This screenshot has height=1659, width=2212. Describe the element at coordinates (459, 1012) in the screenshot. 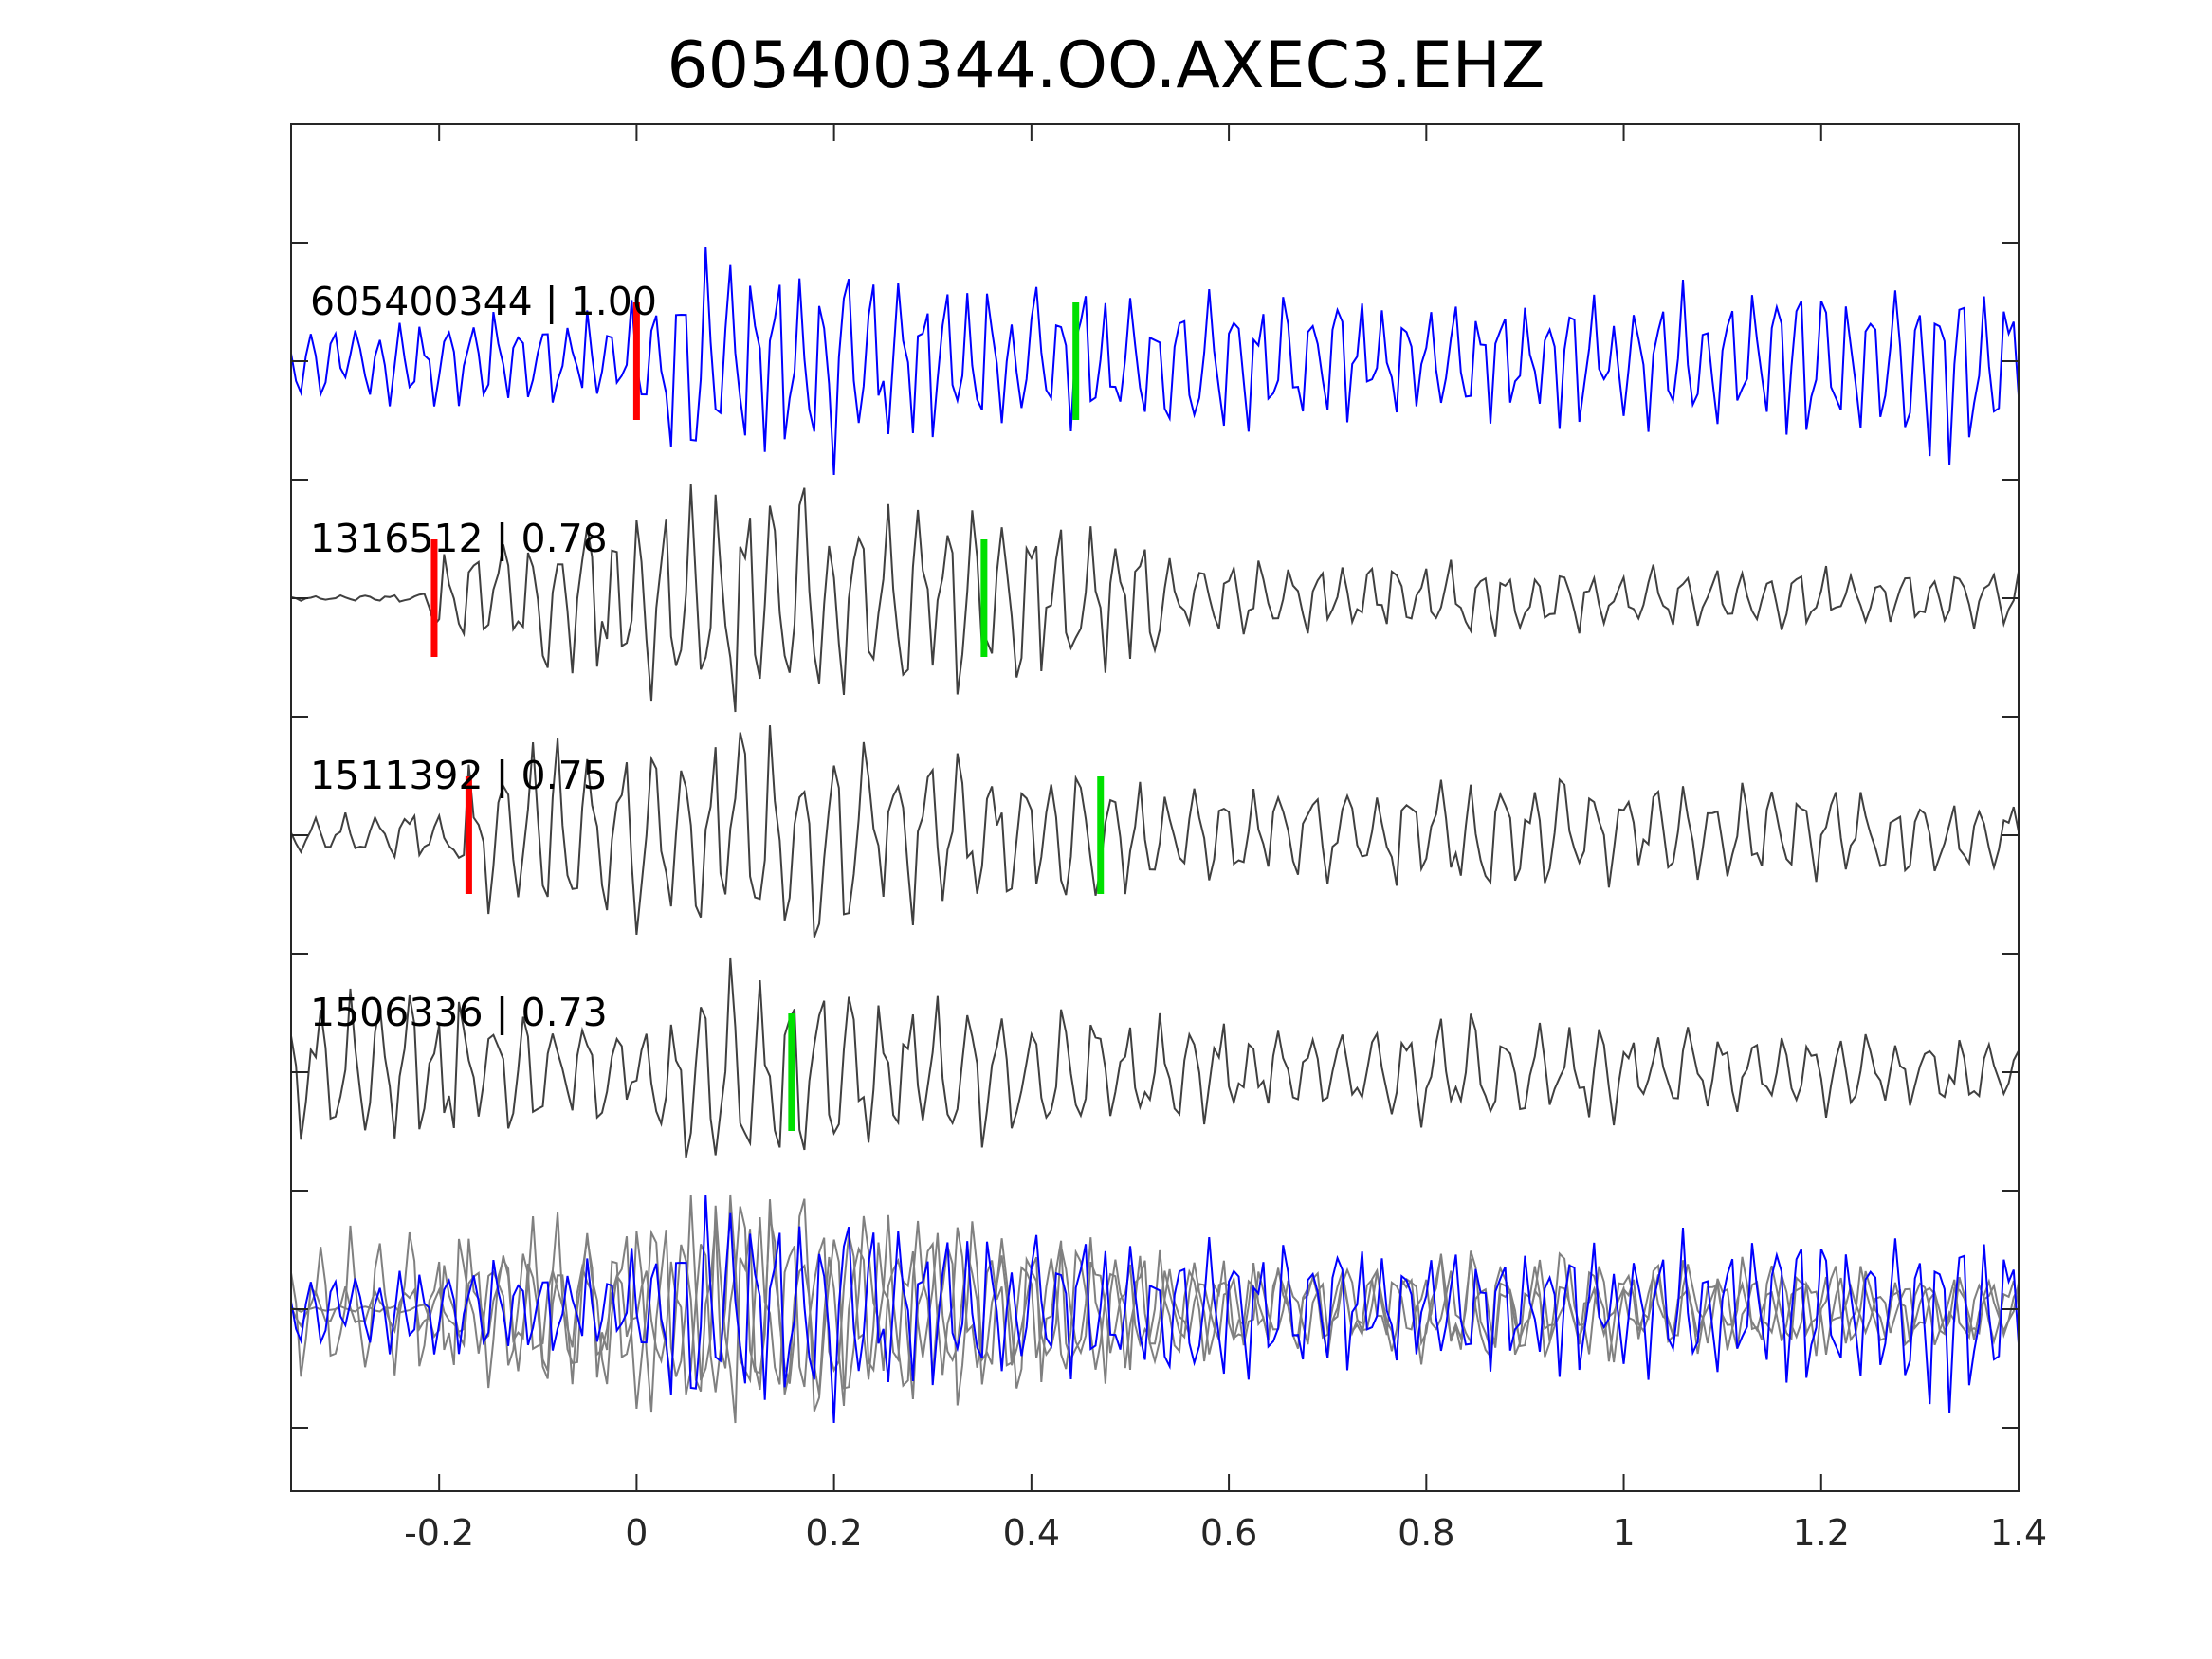

I see `trace-label-4: 1506336 | 0.73` at that location.